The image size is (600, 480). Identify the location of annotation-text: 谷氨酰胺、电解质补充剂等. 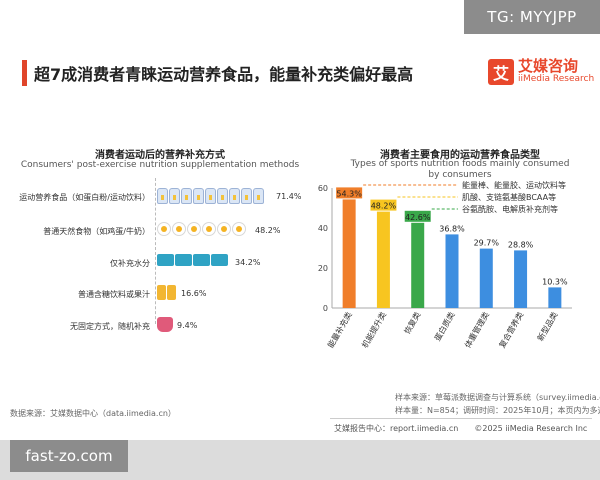
(510, 209).